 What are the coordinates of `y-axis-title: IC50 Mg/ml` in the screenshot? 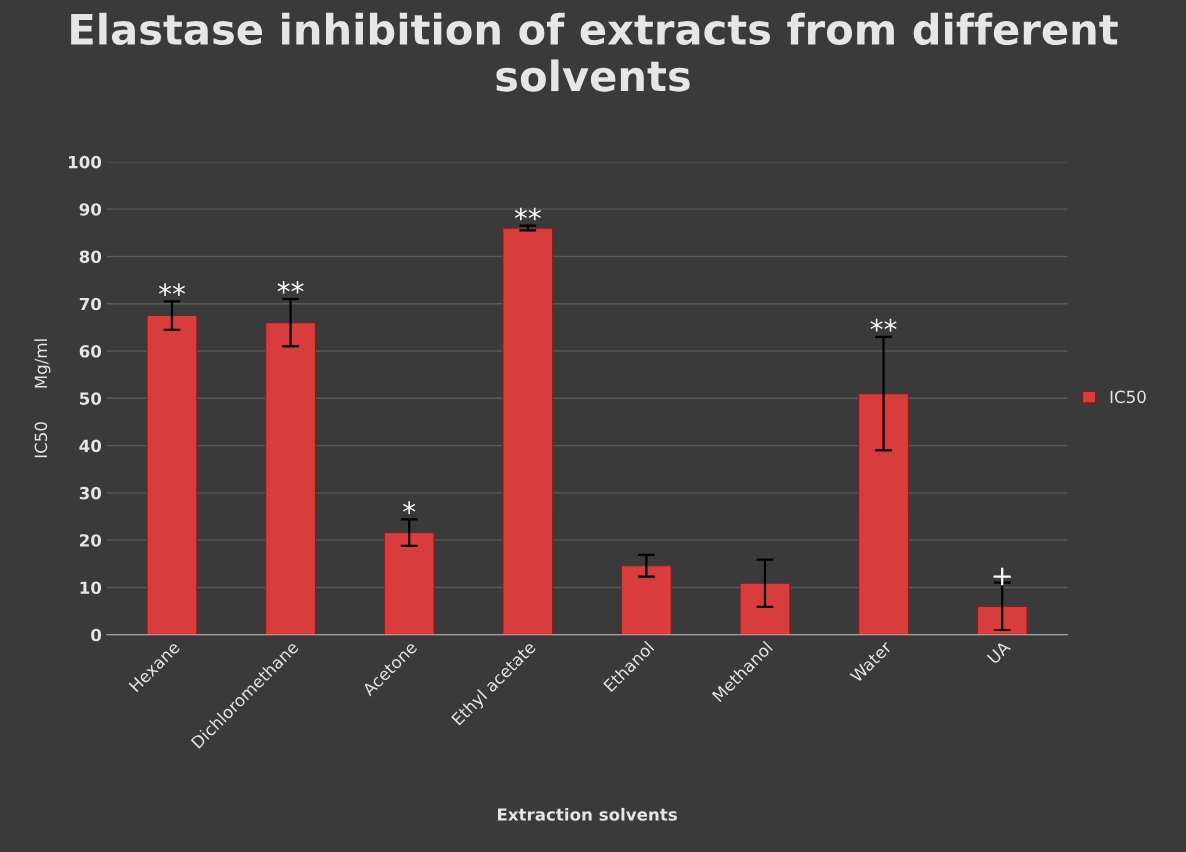 It's located at (42, 398).